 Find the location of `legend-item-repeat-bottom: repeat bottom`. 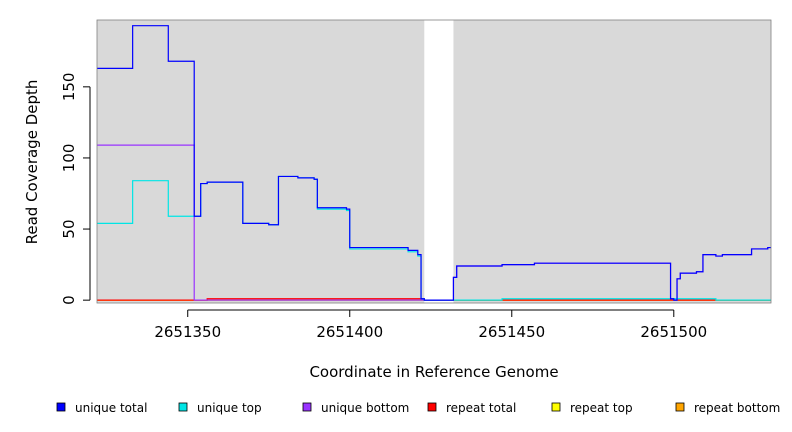

legend-item-repeat-bottom: repeat bottom is located at coordinates (727, 408).